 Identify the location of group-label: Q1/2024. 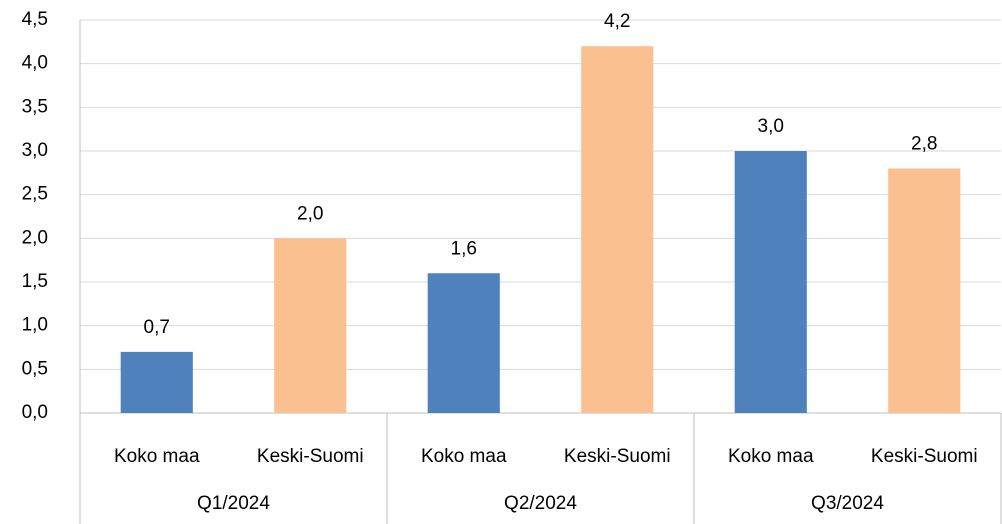
(233, 503).